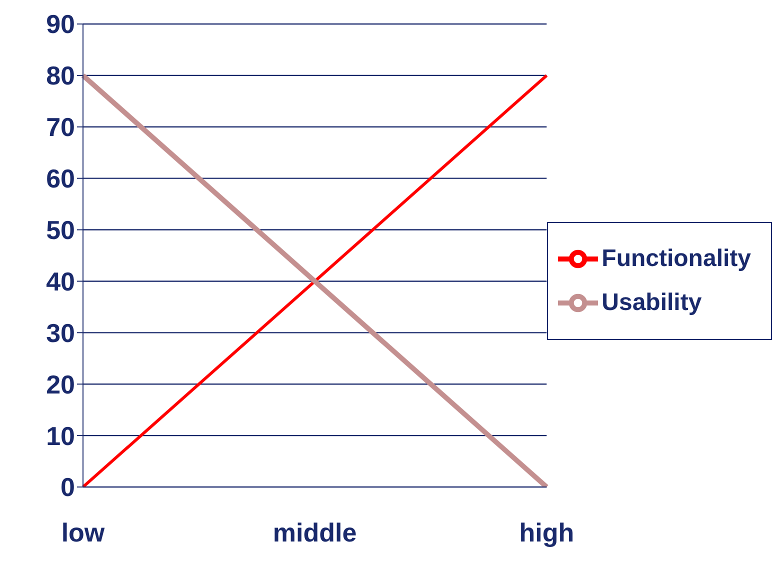 Image resolution: width=782 pixels, height=561 pixels. What do you see at coordinates (60, 333) in the screenshot?
I see `y-tick-label: 30` at bounding box center [60, 333].